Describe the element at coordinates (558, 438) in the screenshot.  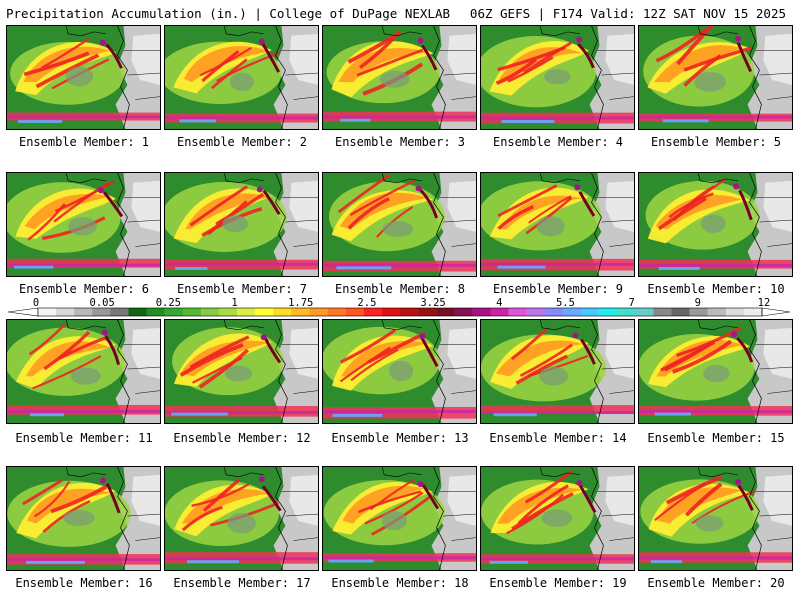
I see `ensemble-member-label-14: Ensemble Member: 14` at that location.